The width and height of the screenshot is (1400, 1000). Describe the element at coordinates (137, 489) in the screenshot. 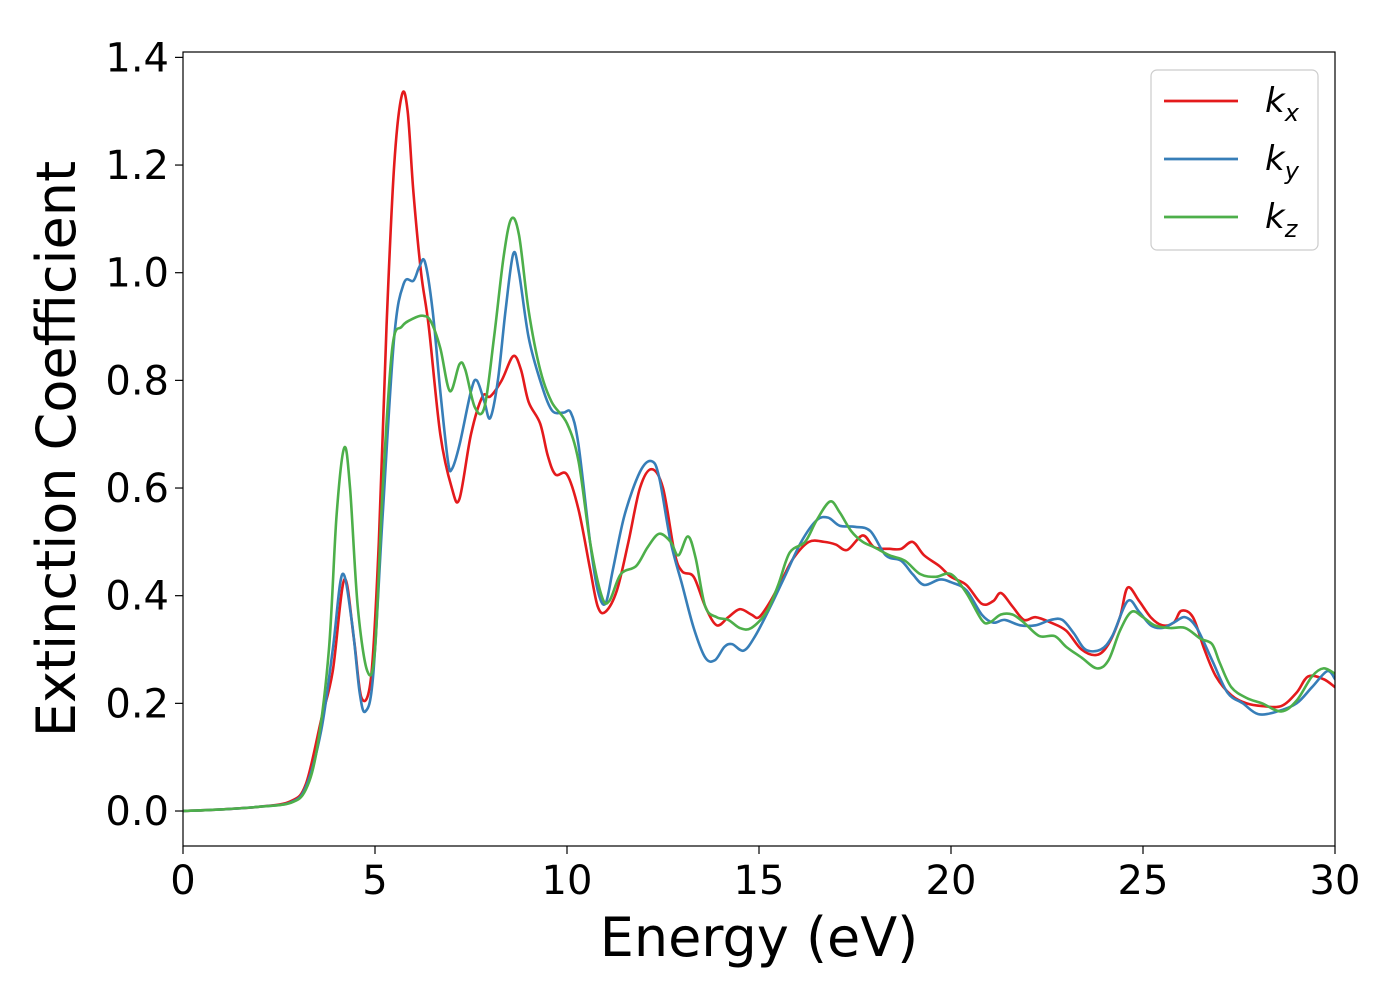

I see `y-tick-label: 0.6` at that location.